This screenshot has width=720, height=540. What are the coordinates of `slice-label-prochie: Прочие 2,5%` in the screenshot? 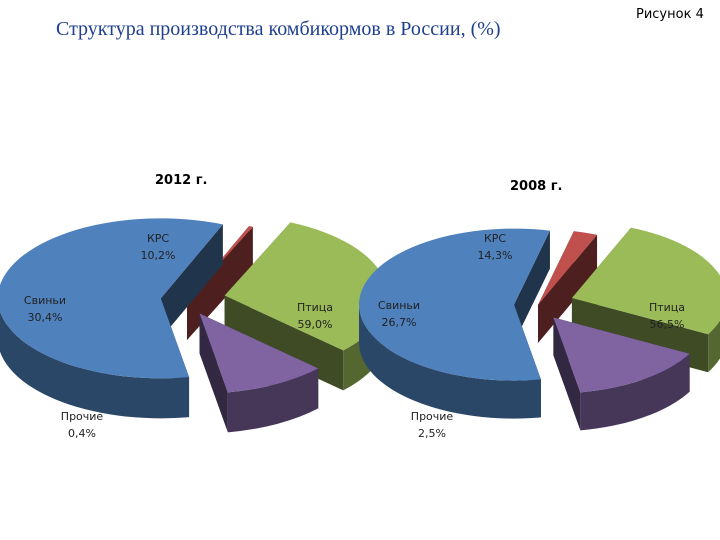 It's located at (432, 425).